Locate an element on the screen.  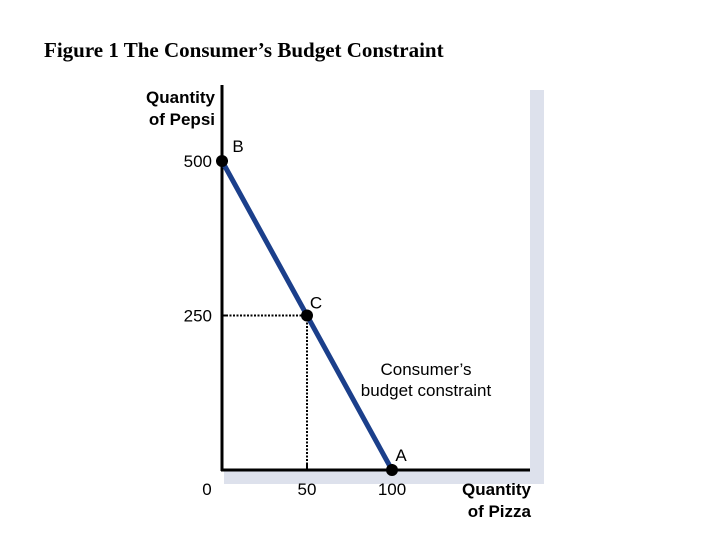
point-label-a: A is located at coordinates (401, 455).